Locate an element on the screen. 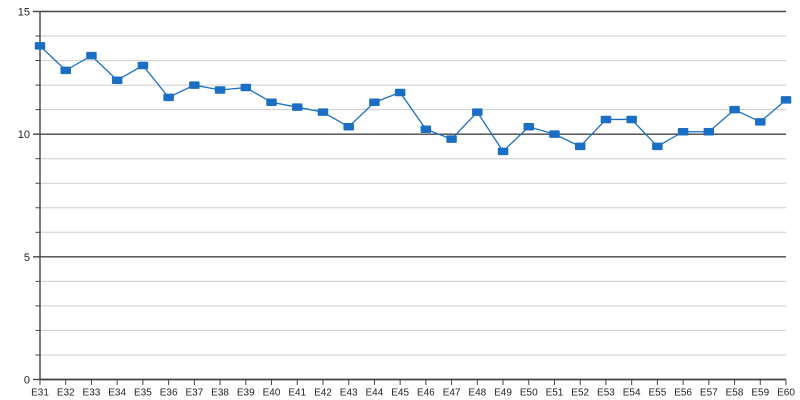 The image size is (800, 400). x-axis-tick-label: E50 is located at coordinates (529, 393).